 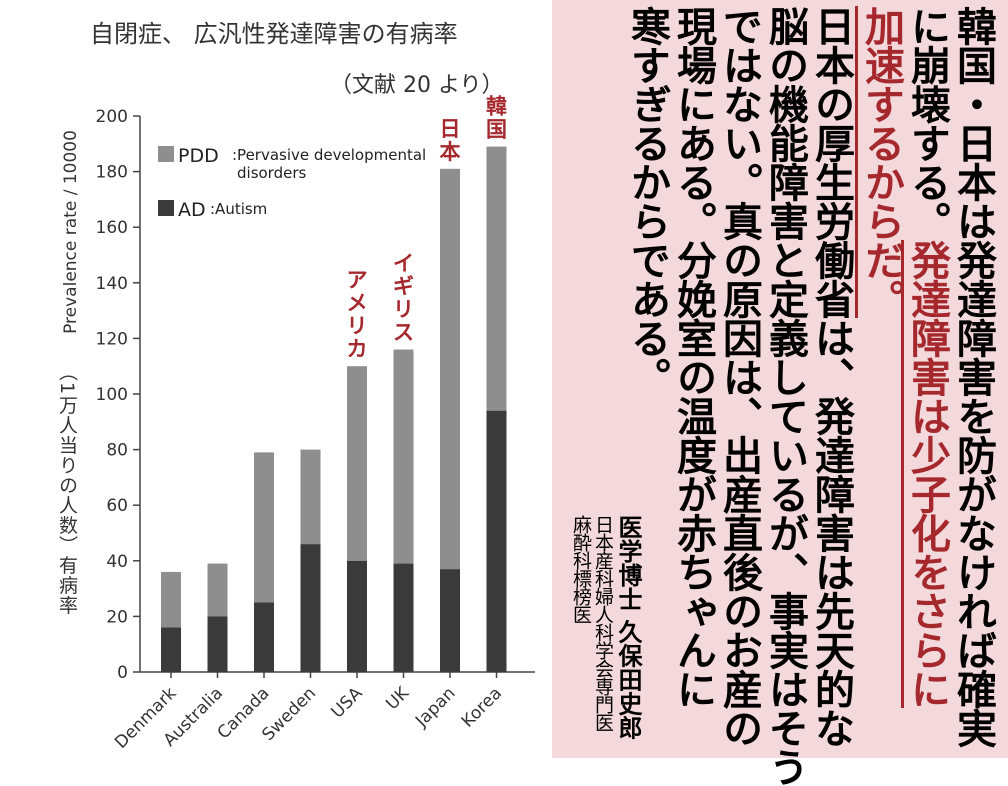 I want to click on text-col-8: 寒すぎるからである。, so click(x=647, y=201).